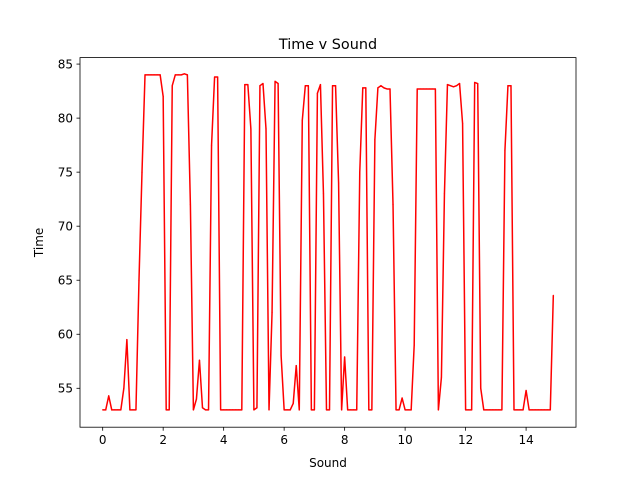  What do you see at coordinates (284, 440) in the screenshot?
I see `x-tick-label: 6` at bounding box center [284, 440].